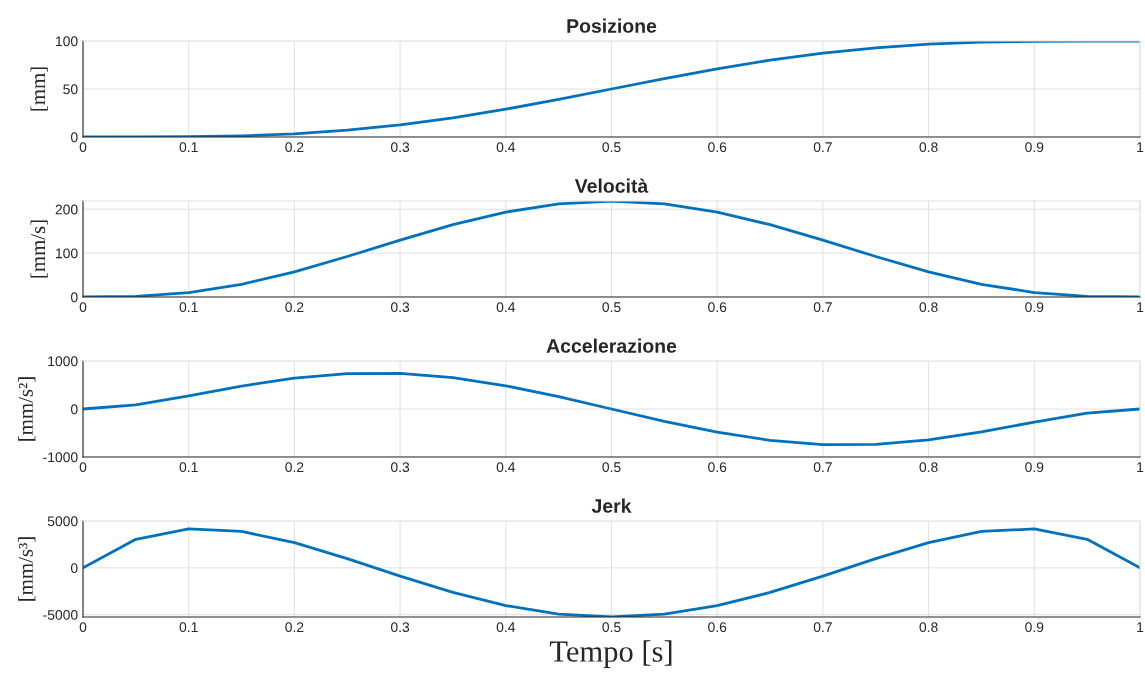  I want to click on y-tick-label: 5000, so click(62, 521).